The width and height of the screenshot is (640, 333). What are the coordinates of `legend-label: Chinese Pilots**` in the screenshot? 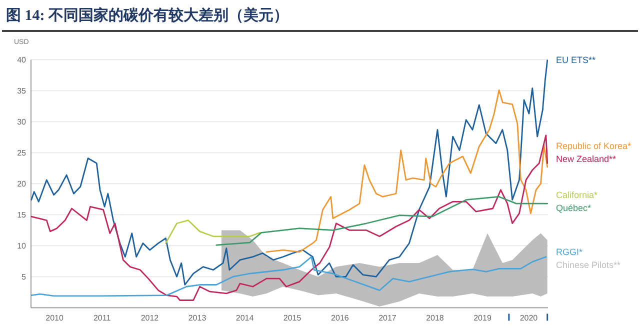 It's located at (589, 265).